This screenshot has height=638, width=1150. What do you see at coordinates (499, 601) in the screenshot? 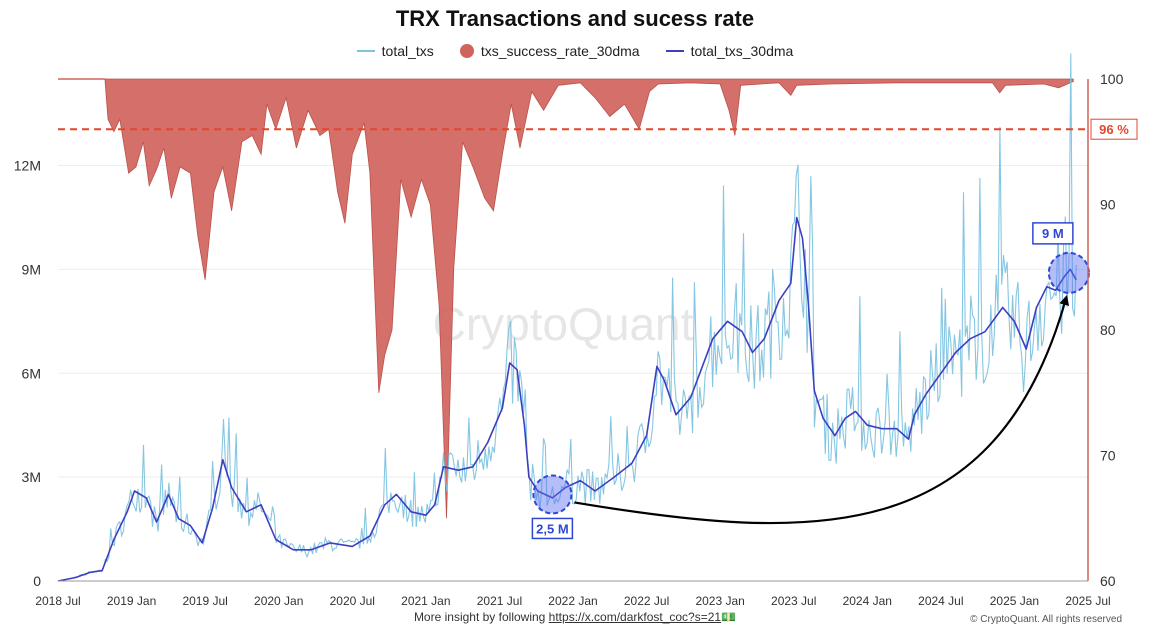
I see `x-tick-label: 2021 Jul` at bounding box center [499, 601].